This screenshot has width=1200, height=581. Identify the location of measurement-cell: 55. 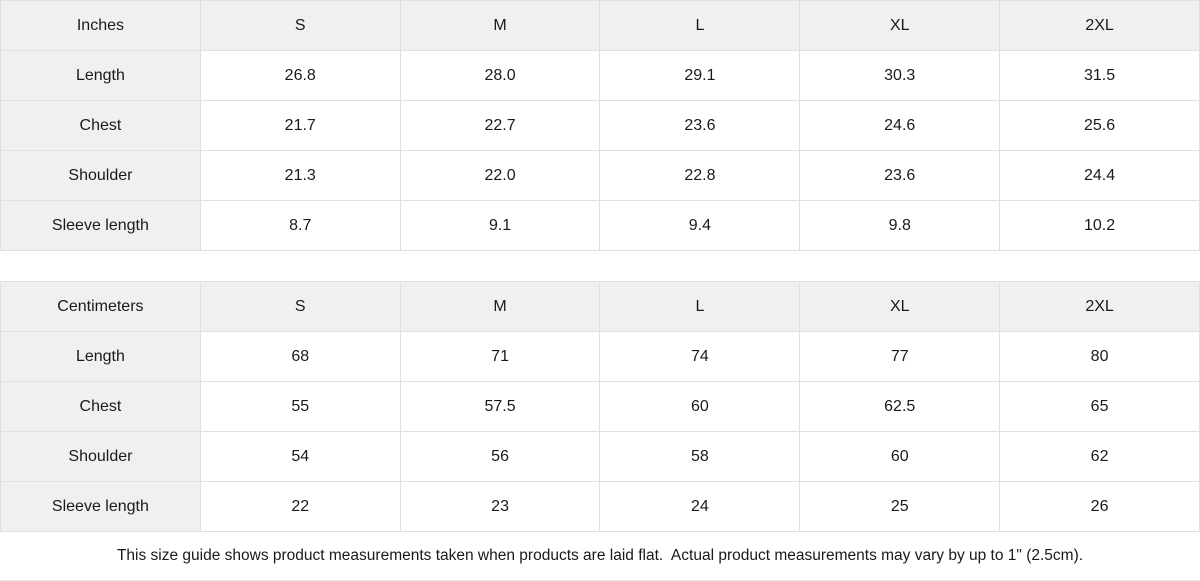
(300, 406).